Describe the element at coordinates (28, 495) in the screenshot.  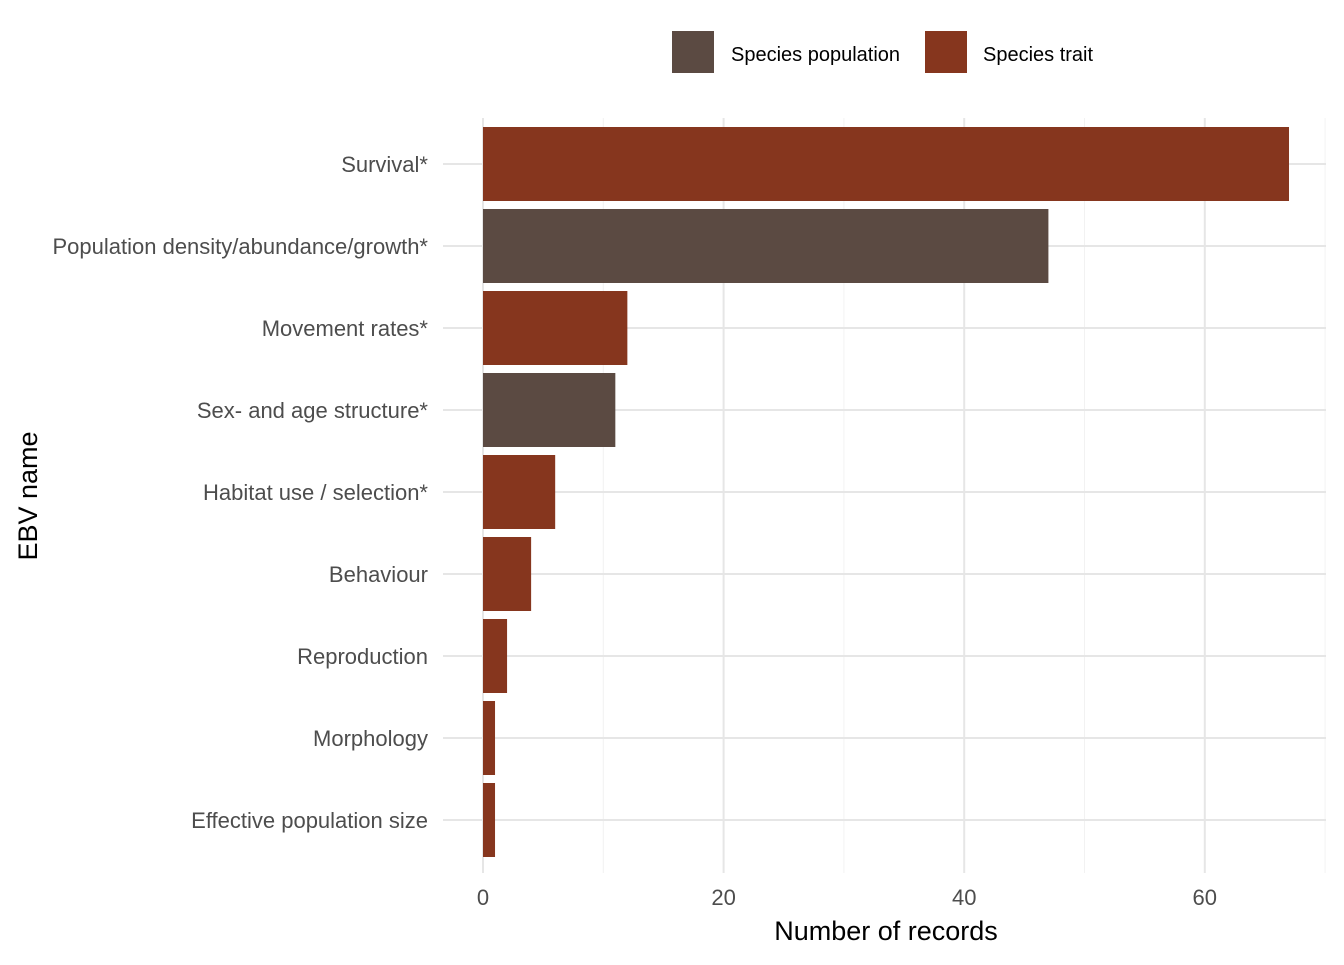
I see `y-axis-title: EBV name` at that location.